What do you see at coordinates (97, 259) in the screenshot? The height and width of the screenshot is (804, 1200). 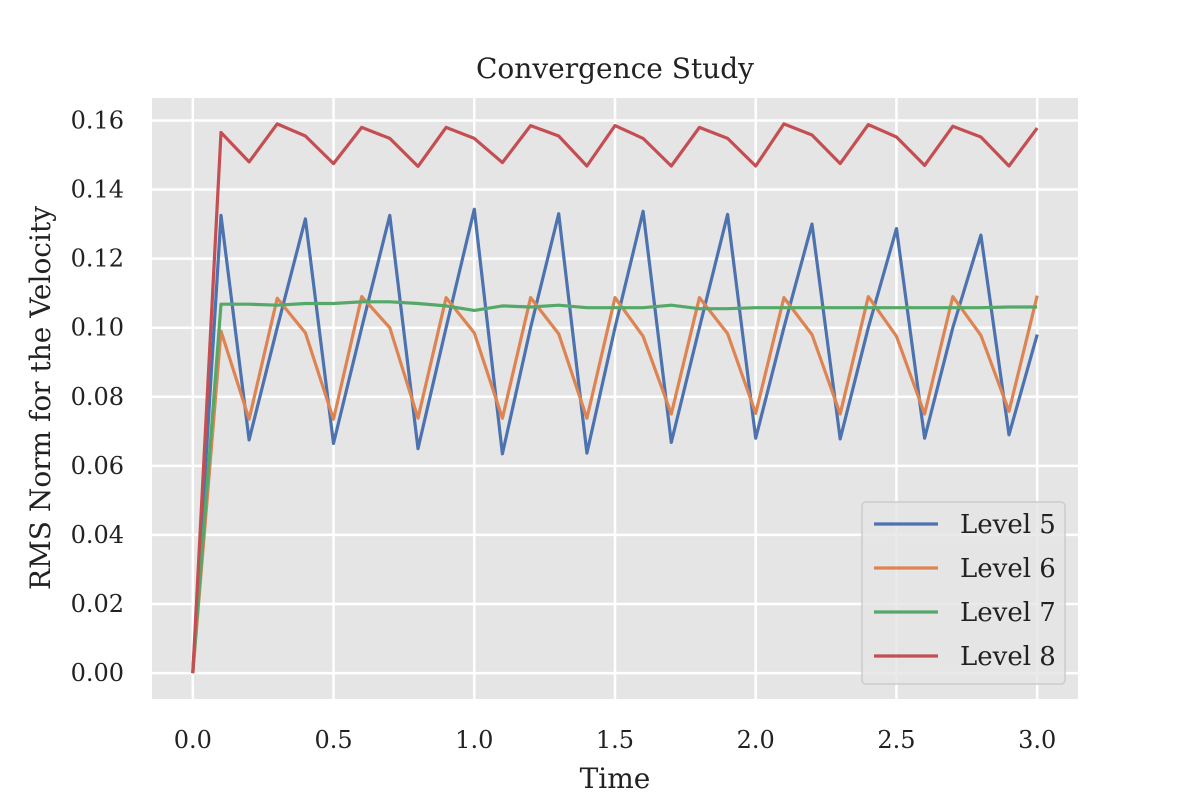 I see `y-tick-label: 0.12` at bounding box center [97, 259].